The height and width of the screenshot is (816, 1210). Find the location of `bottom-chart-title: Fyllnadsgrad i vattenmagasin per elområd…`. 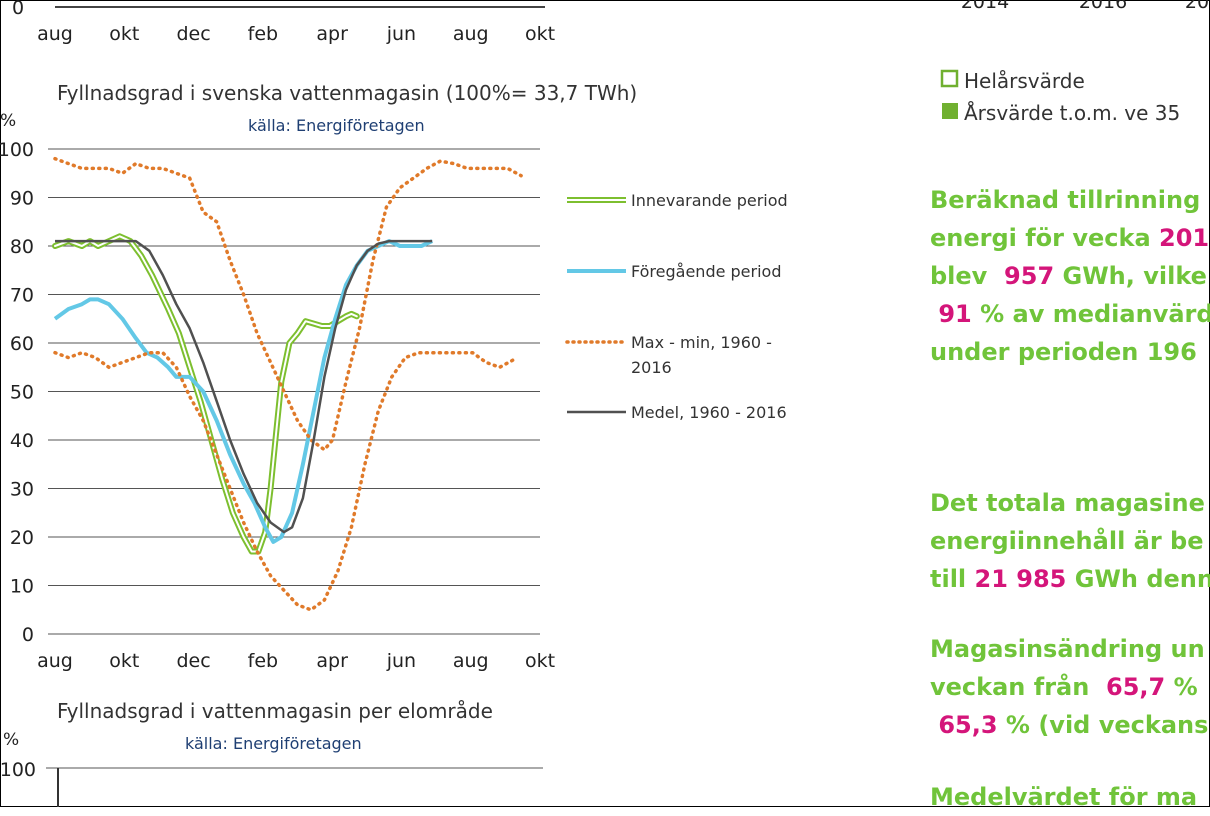

bottom-chart-title: Fyllnadsgrad i vattenmagasin per elområd… is located at coordinates (275, 711).